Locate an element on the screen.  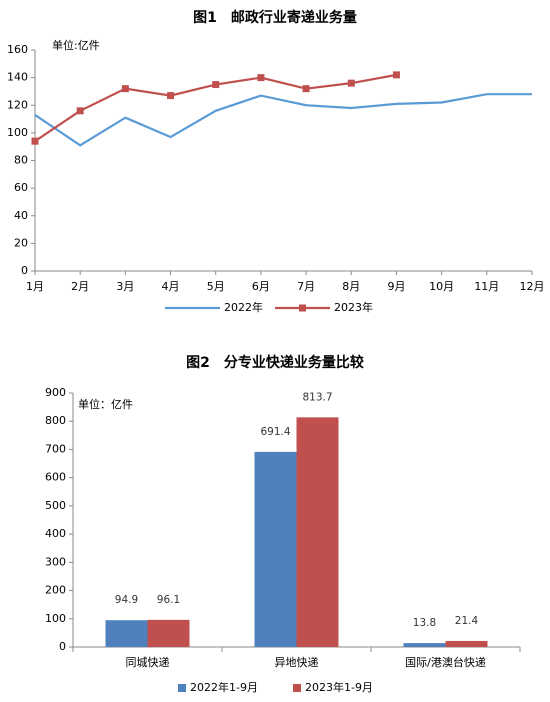
legend-label: 2023年1-9月 is located at coordinates (339, 687).